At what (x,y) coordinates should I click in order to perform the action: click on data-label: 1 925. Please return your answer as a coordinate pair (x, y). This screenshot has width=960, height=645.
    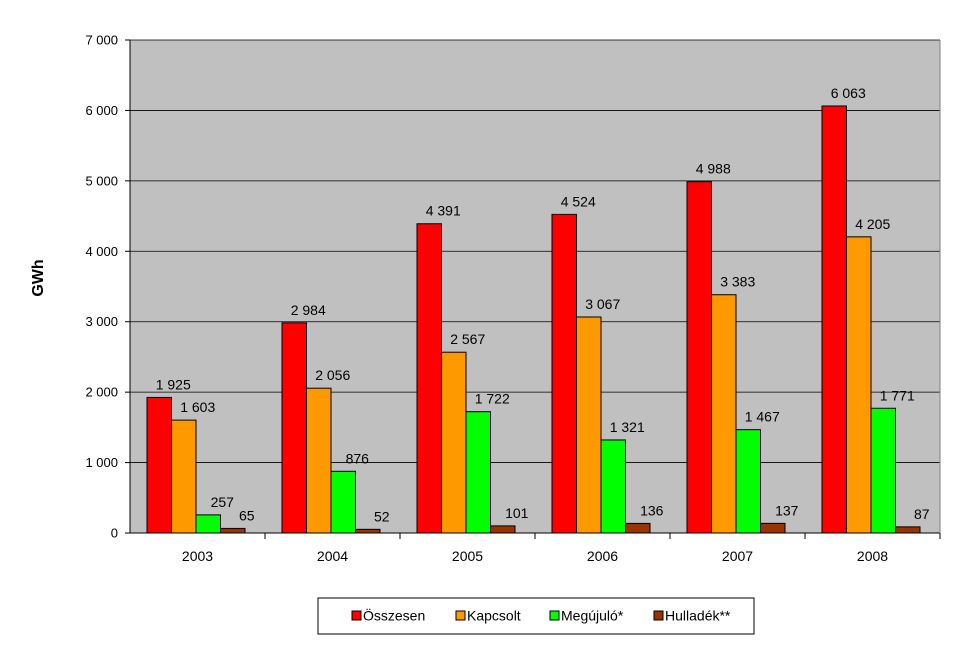
    Looking at the image, I should click on (173, 384).